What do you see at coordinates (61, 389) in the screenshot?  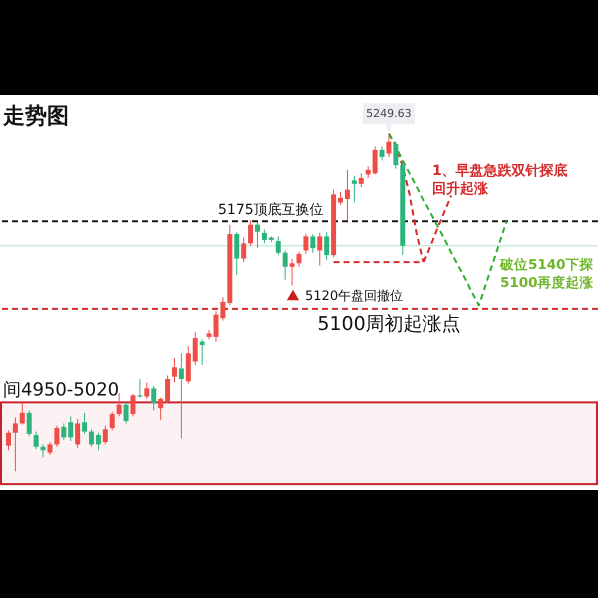 I see `band-label: 间4950-5020` at bounding box center [61, 389].